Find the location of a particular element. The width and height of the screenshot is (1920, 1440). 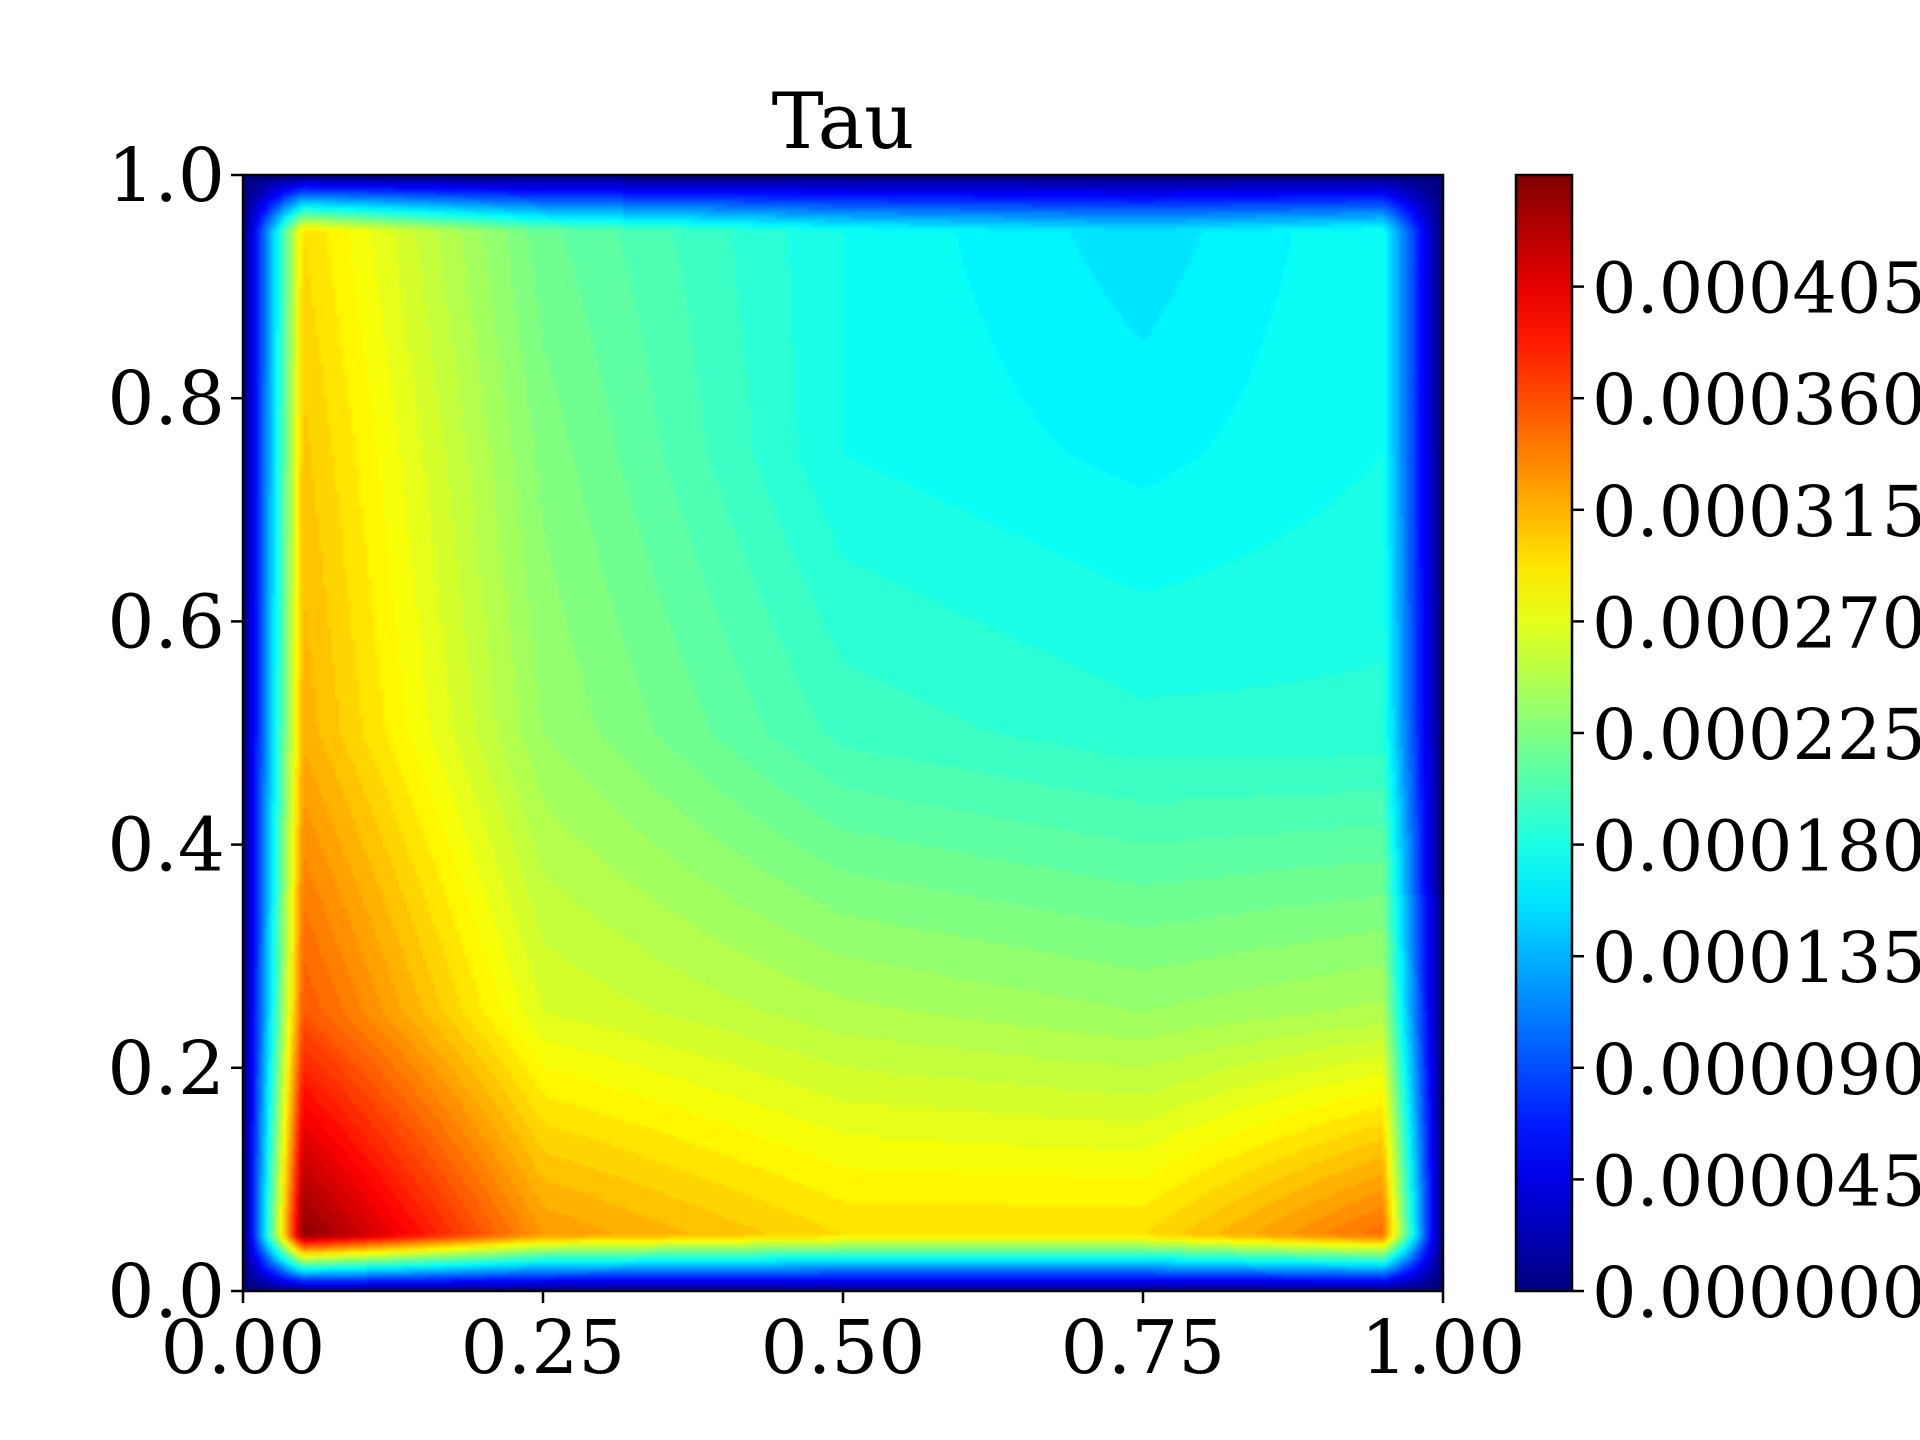

x-tick-label: 0.50 is located at coordinates (843, 1348).